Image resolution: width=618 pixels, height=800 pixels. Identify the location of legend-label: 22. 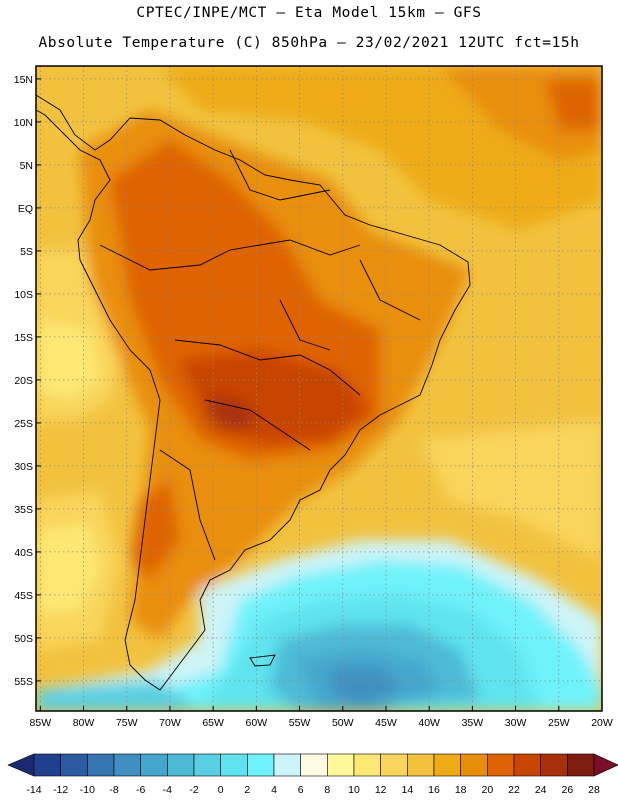
(514, 790).